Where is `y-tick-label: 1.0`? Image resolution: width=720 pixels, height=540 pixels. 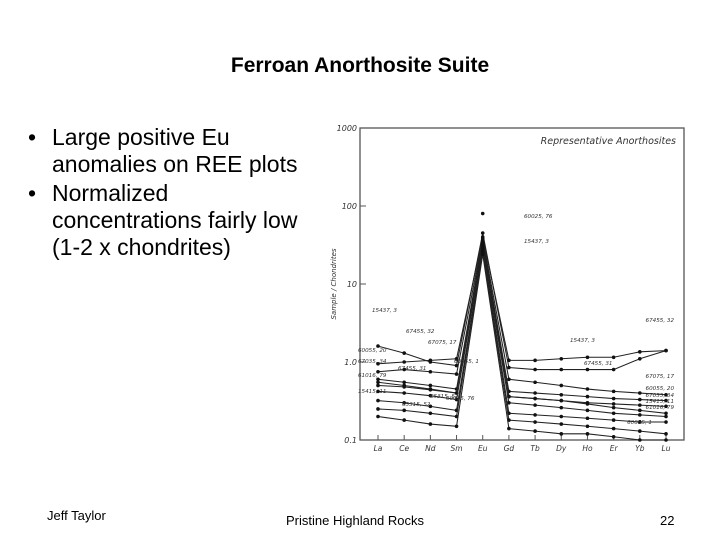
y-tick-label: 1.0 is located at coordinates (350, 362).